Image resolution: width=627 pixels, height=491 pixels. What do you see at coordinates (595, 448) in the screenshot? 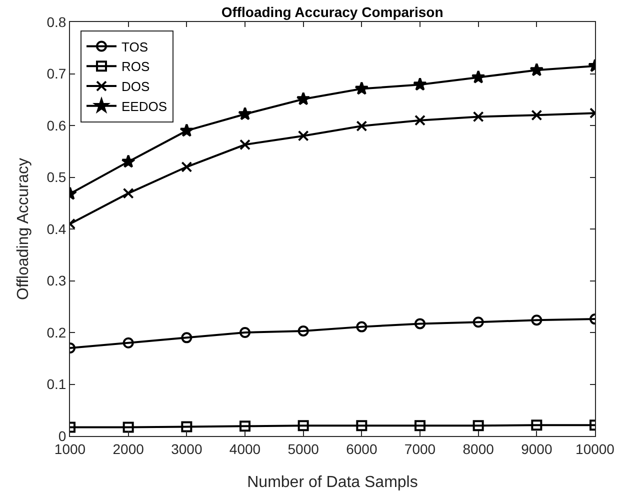
I see `x-tick-label: 10000` at bounding box center [595, 448].